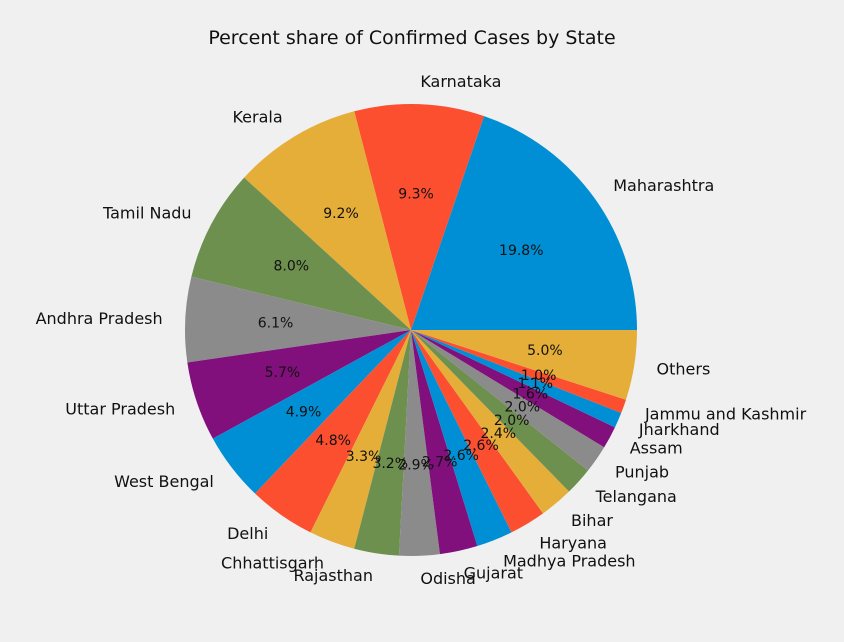 Image resolution: width=844 pixels, height=642 pixels. I want to click on slice-label-odisha: Odisha, so click(447, 578).